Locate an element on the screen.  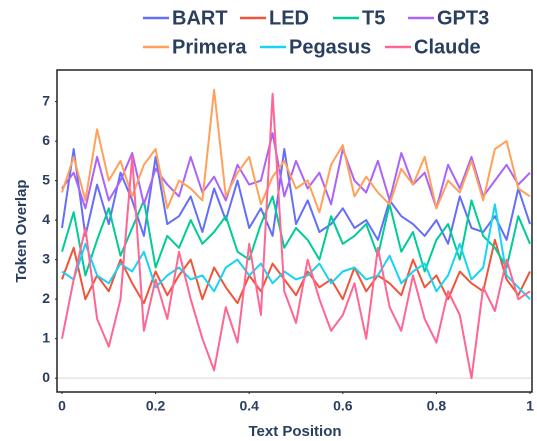
y-tick-label: 2 is located at coordinates (46, 298).